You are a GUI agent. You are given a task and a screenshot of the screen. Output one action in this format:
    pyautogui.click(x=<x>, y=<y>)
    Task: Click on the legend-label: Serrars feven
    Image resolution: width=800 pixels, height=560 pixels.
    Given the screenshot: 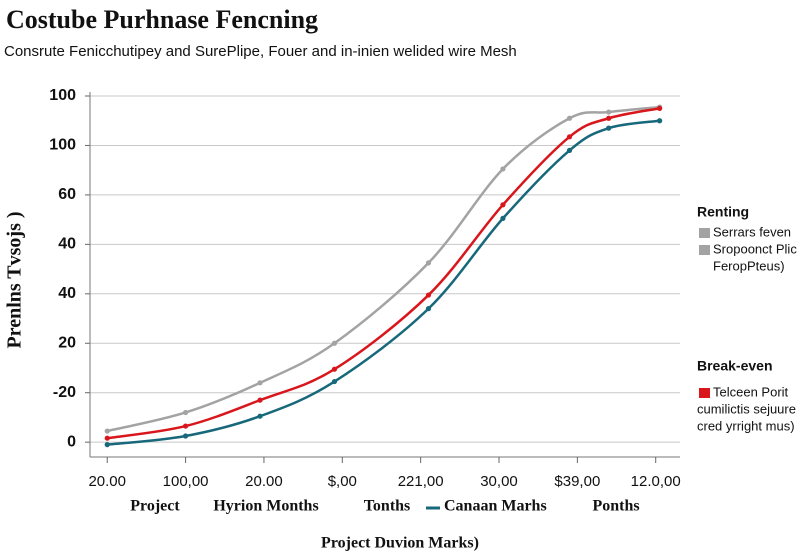 What is the action you would take?
    pyautogui.click(x=752, y=231)
    